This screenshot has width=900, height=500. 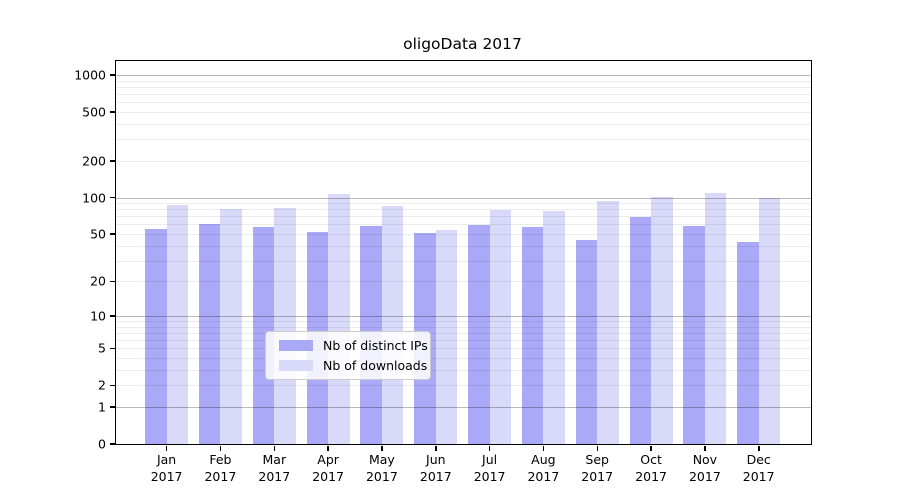 I want to click on x-tick-apr, so click(x=328, y=448).